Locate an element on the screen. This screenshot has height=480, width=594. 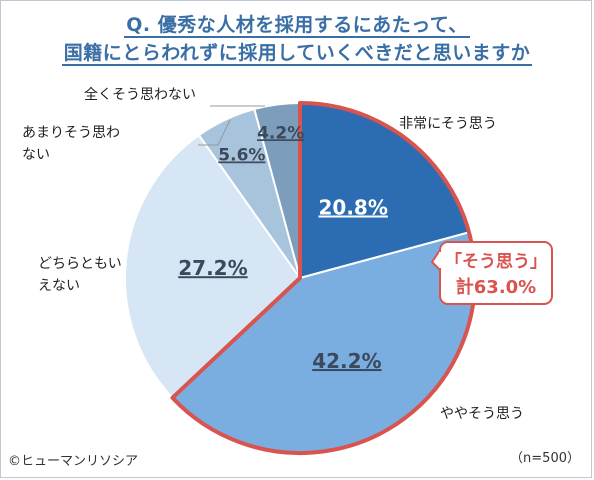
callout-line-2: 計63.0% is located at coordinates (496, 287).